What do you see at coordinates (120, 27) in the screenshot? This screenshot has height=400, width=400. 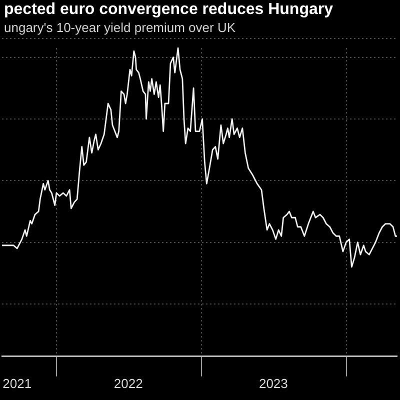 I see `chart-subtitle: ungary's 10-year yield premium over UK` at bounding box center [120, 27].